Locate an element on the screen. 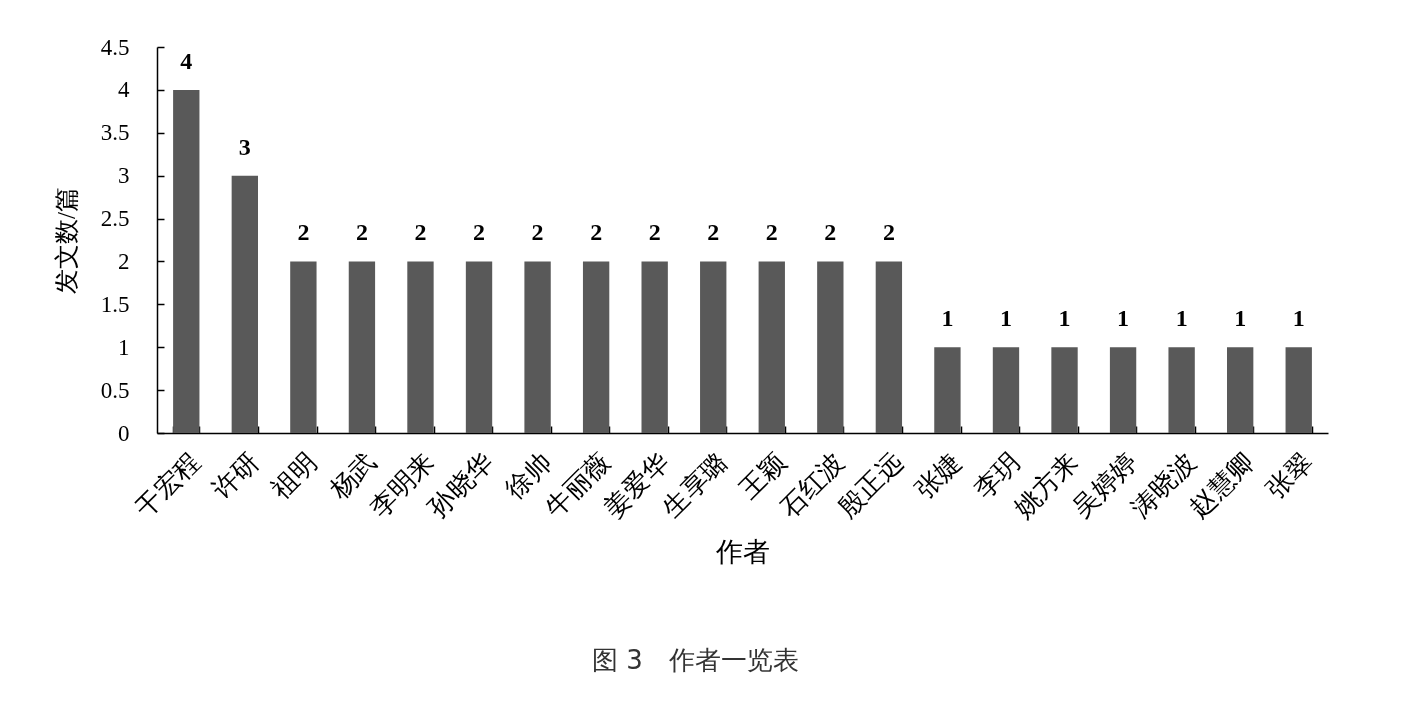 The width and height of the screenshot is (1414, 714). y-axis-title: 发文数/篇 is located at coordinates (66, 240).